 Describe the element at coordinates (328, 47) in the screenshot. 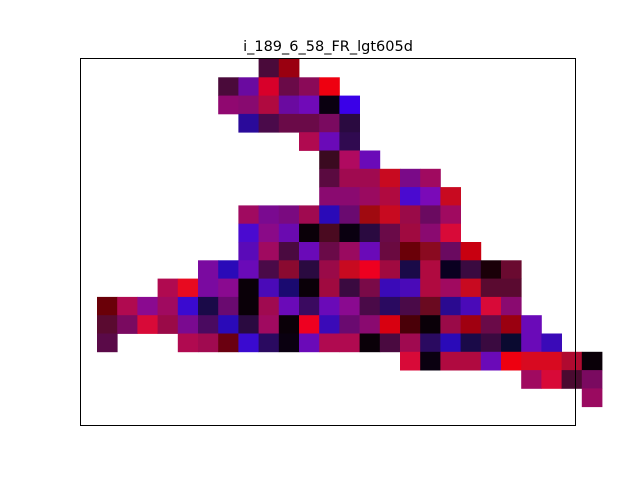

I see `chart-title: i_189_6_58_FR_lgt605d` at that location.